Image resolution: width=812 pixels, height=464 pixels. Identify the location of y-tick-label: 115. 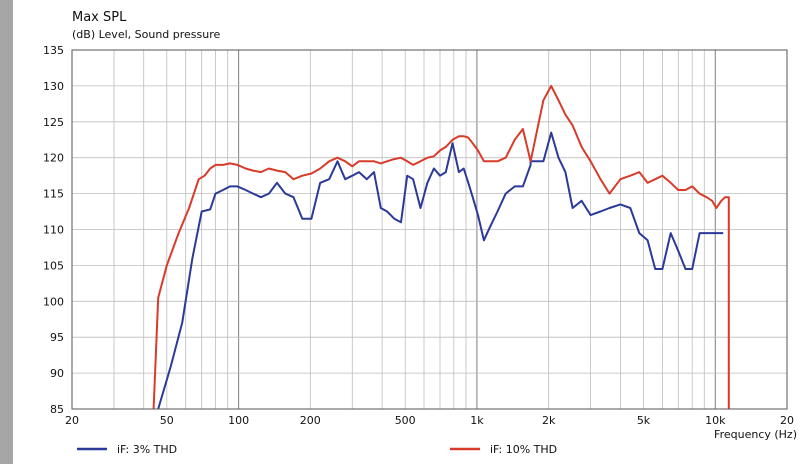
(53, 194).